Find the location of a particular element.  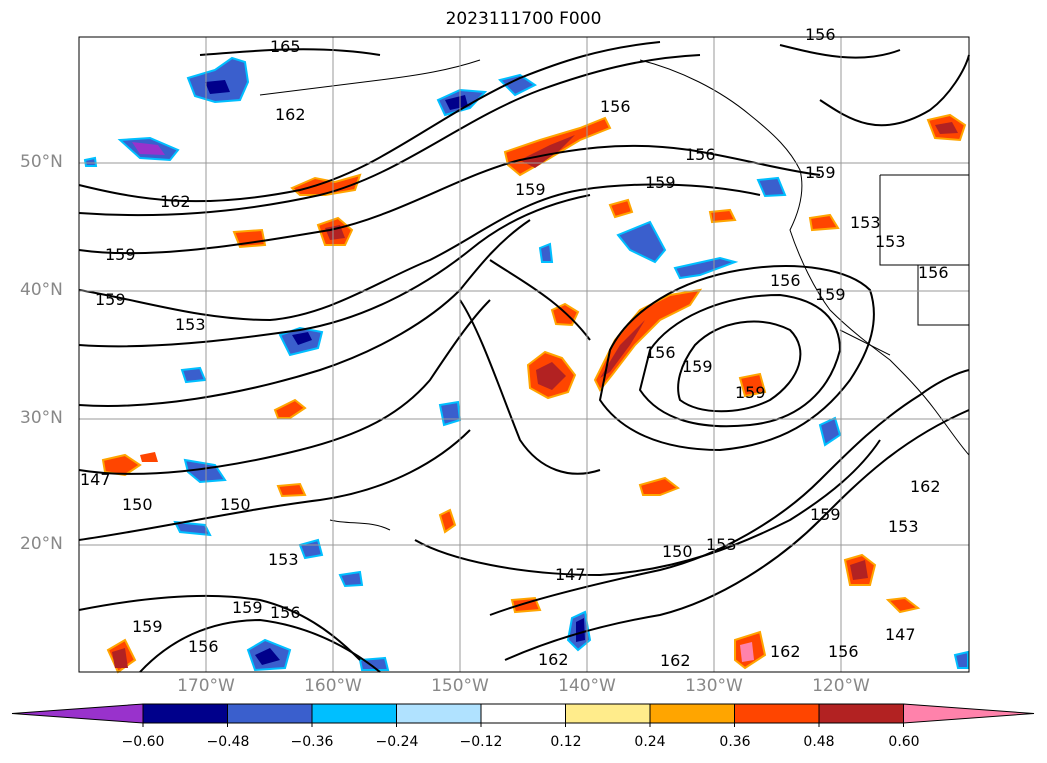

contour-label: 165 is located at coordinates (285, 46).